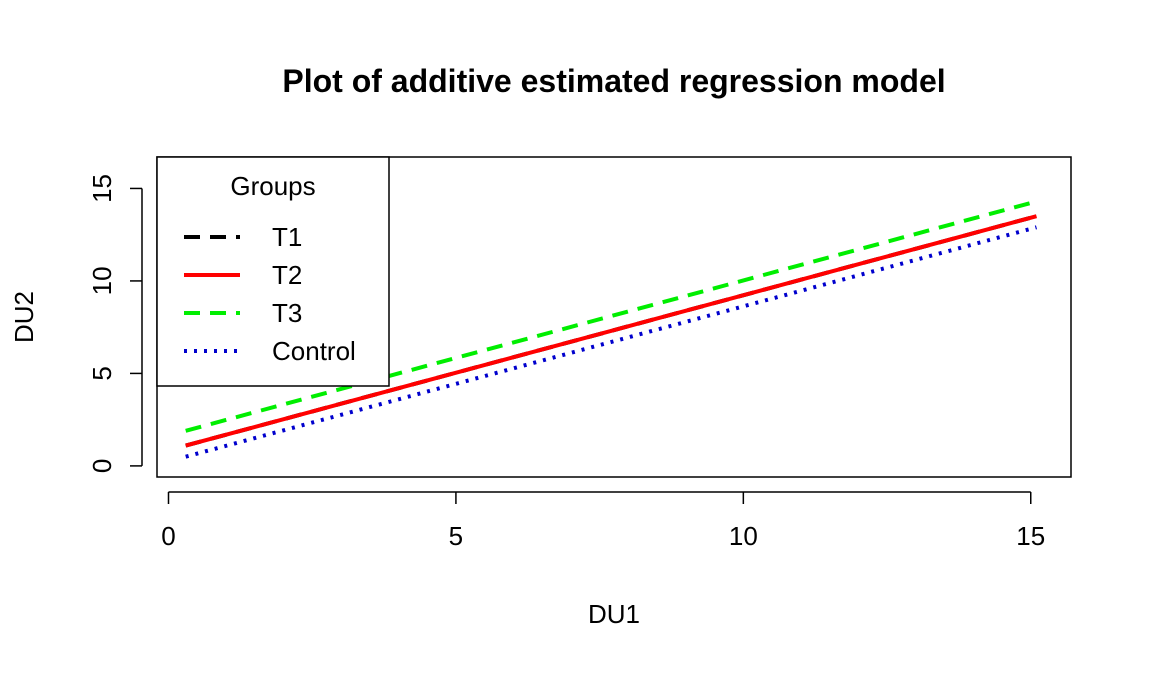  Describe the element at coordinates (603, 521) in the screenshot. I see `x-axis: 0 5 10 15` at that location.